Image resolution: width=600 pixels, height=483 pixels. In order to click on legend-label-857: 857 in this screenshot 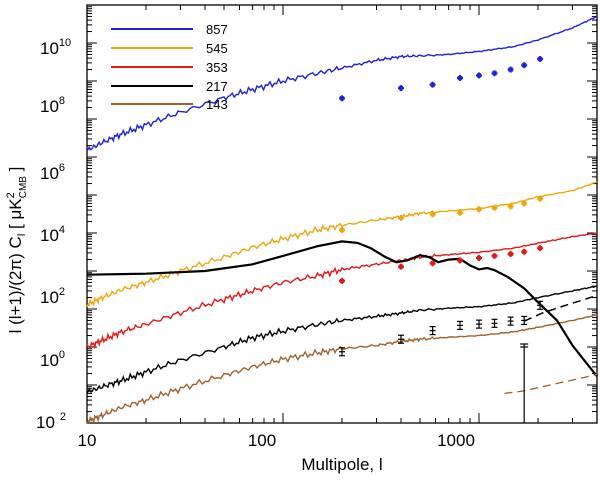, I will do `click(217, 29)`.